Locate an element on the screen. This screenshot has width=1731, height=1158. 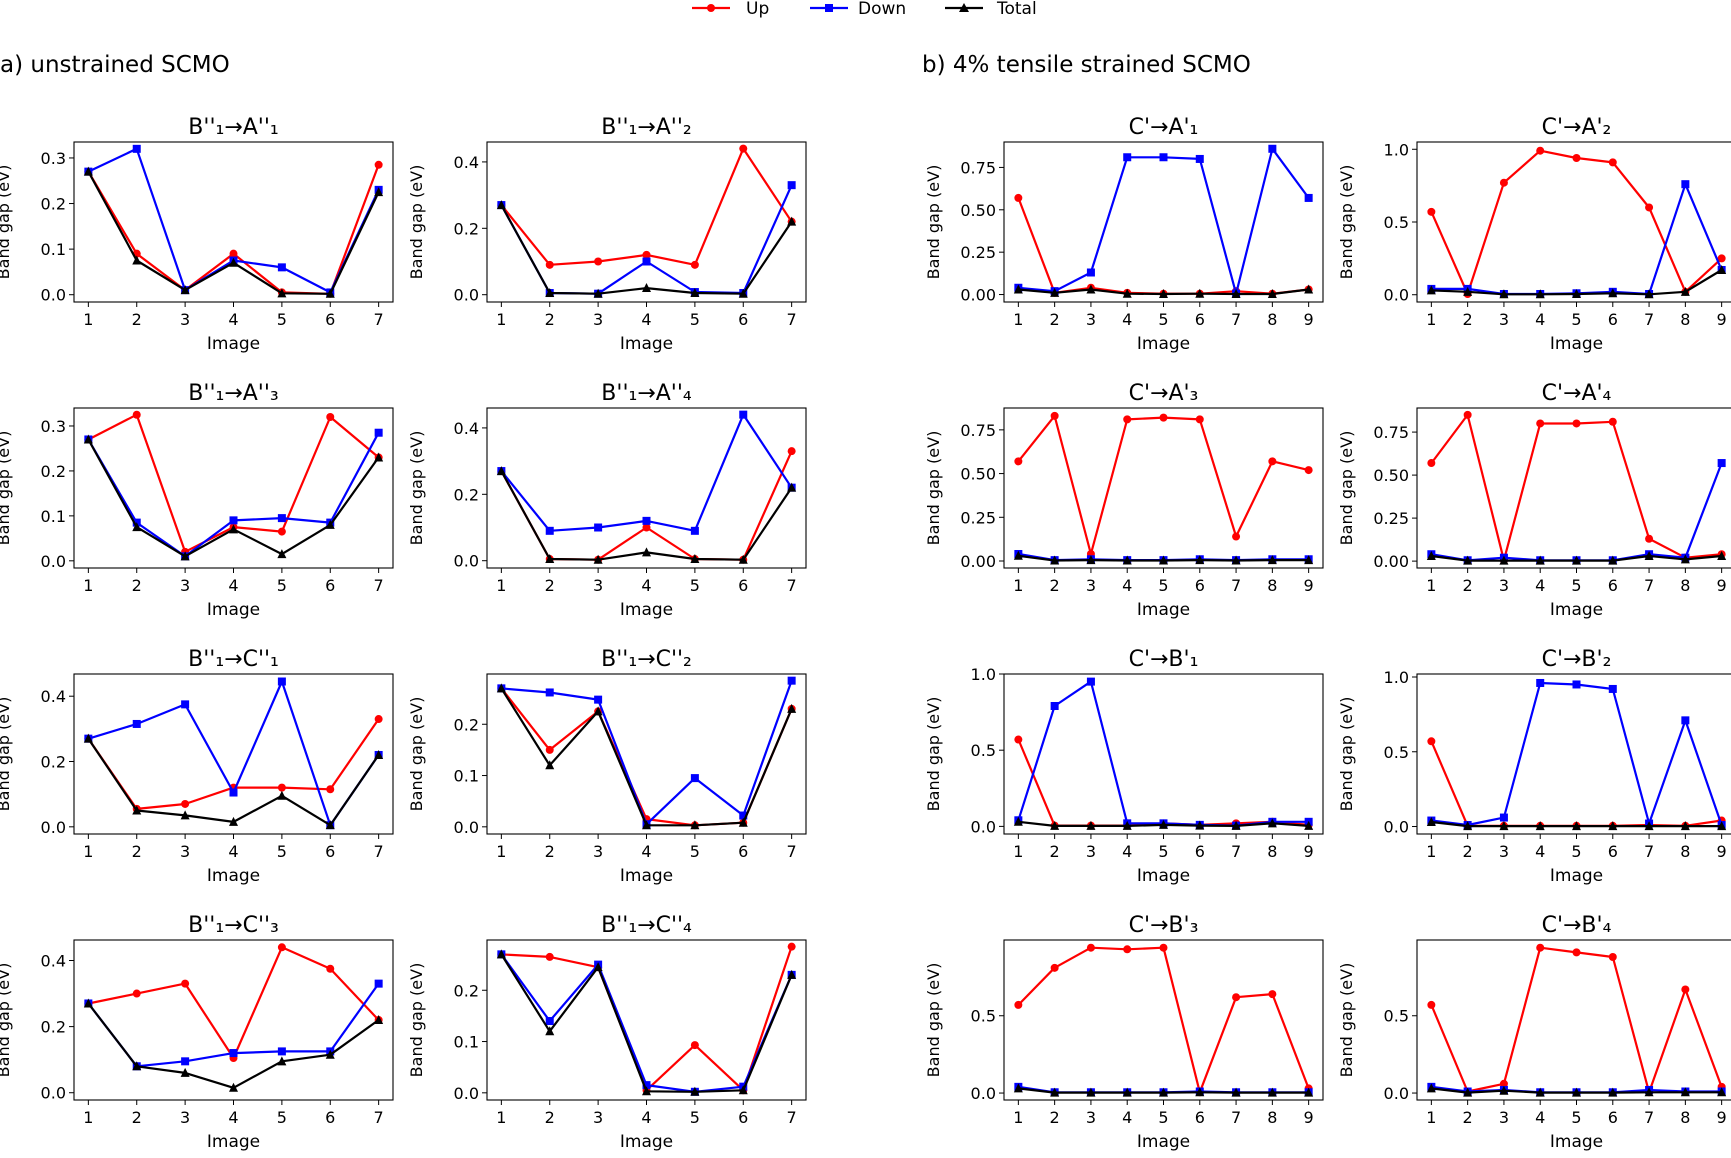
y-tick-label: 0.25 is located at coordinates (1391, 518).